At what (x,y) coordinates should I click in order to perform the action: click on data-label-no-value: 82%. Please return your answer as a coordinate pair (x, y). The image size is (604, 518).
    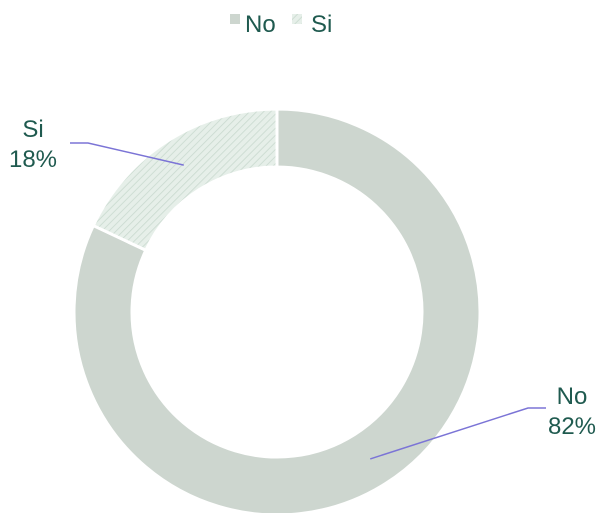
    Looking at the image, I should click on (572, 426).